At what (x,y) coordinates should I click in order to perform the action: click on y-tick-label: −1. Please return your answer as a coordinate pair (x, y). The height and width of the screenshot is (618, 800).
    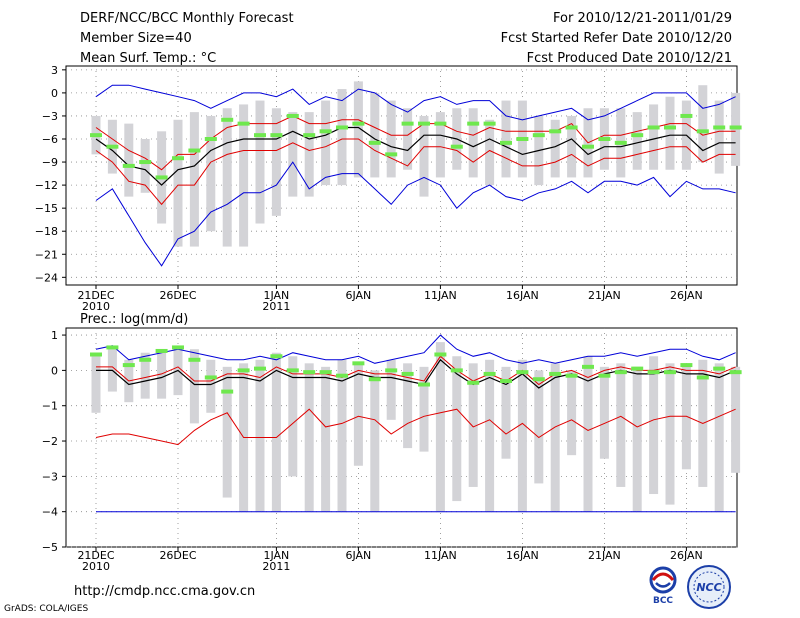
    Looking at the image, I should click on (50, 406).